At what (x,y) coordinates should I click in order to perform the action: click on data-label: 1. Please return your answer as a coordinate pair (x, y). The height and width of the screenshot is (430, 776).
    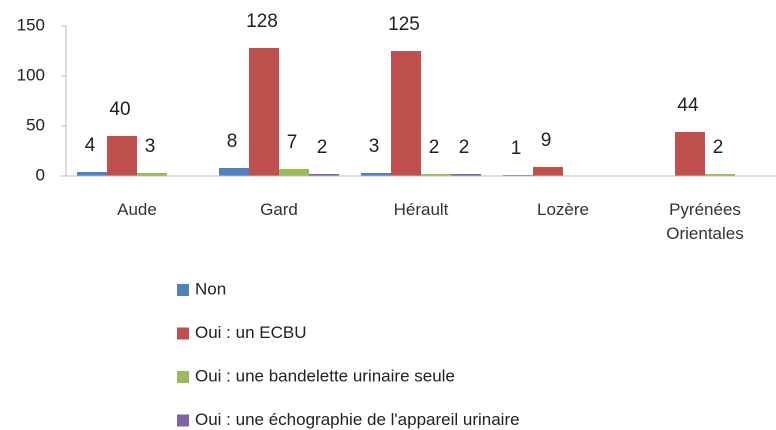
    Looking at the image, I should click on (516, 148).